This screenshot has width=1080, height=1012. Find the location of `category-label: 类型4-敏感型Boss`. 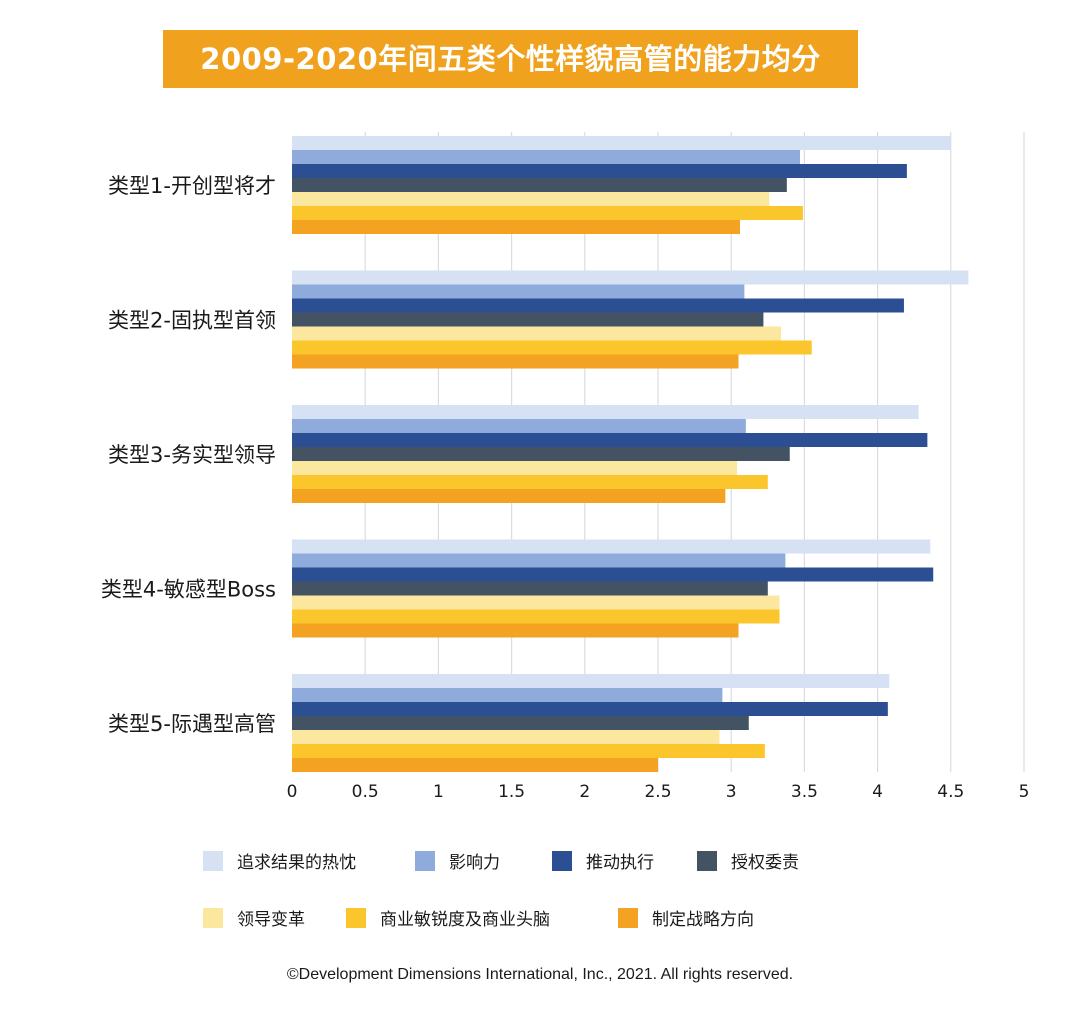

category-label: 类型4-敏感型Boss is located at coordinates (188, 590).